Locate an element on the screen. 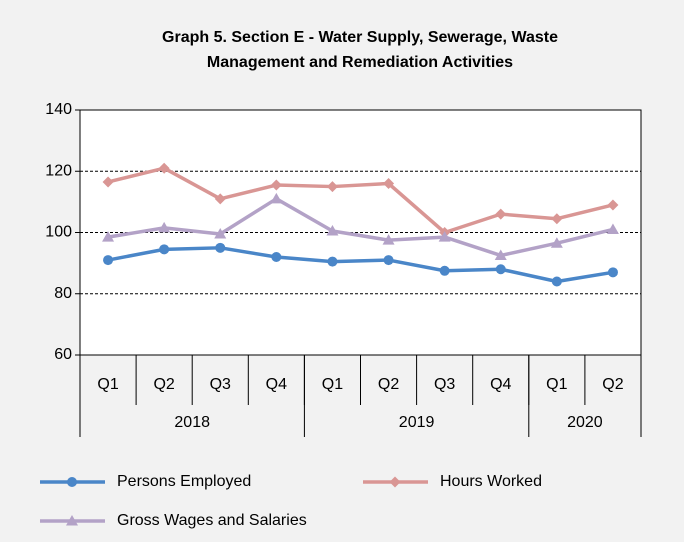  legend-label: Hours Worked is located at coordinates (491, 481).